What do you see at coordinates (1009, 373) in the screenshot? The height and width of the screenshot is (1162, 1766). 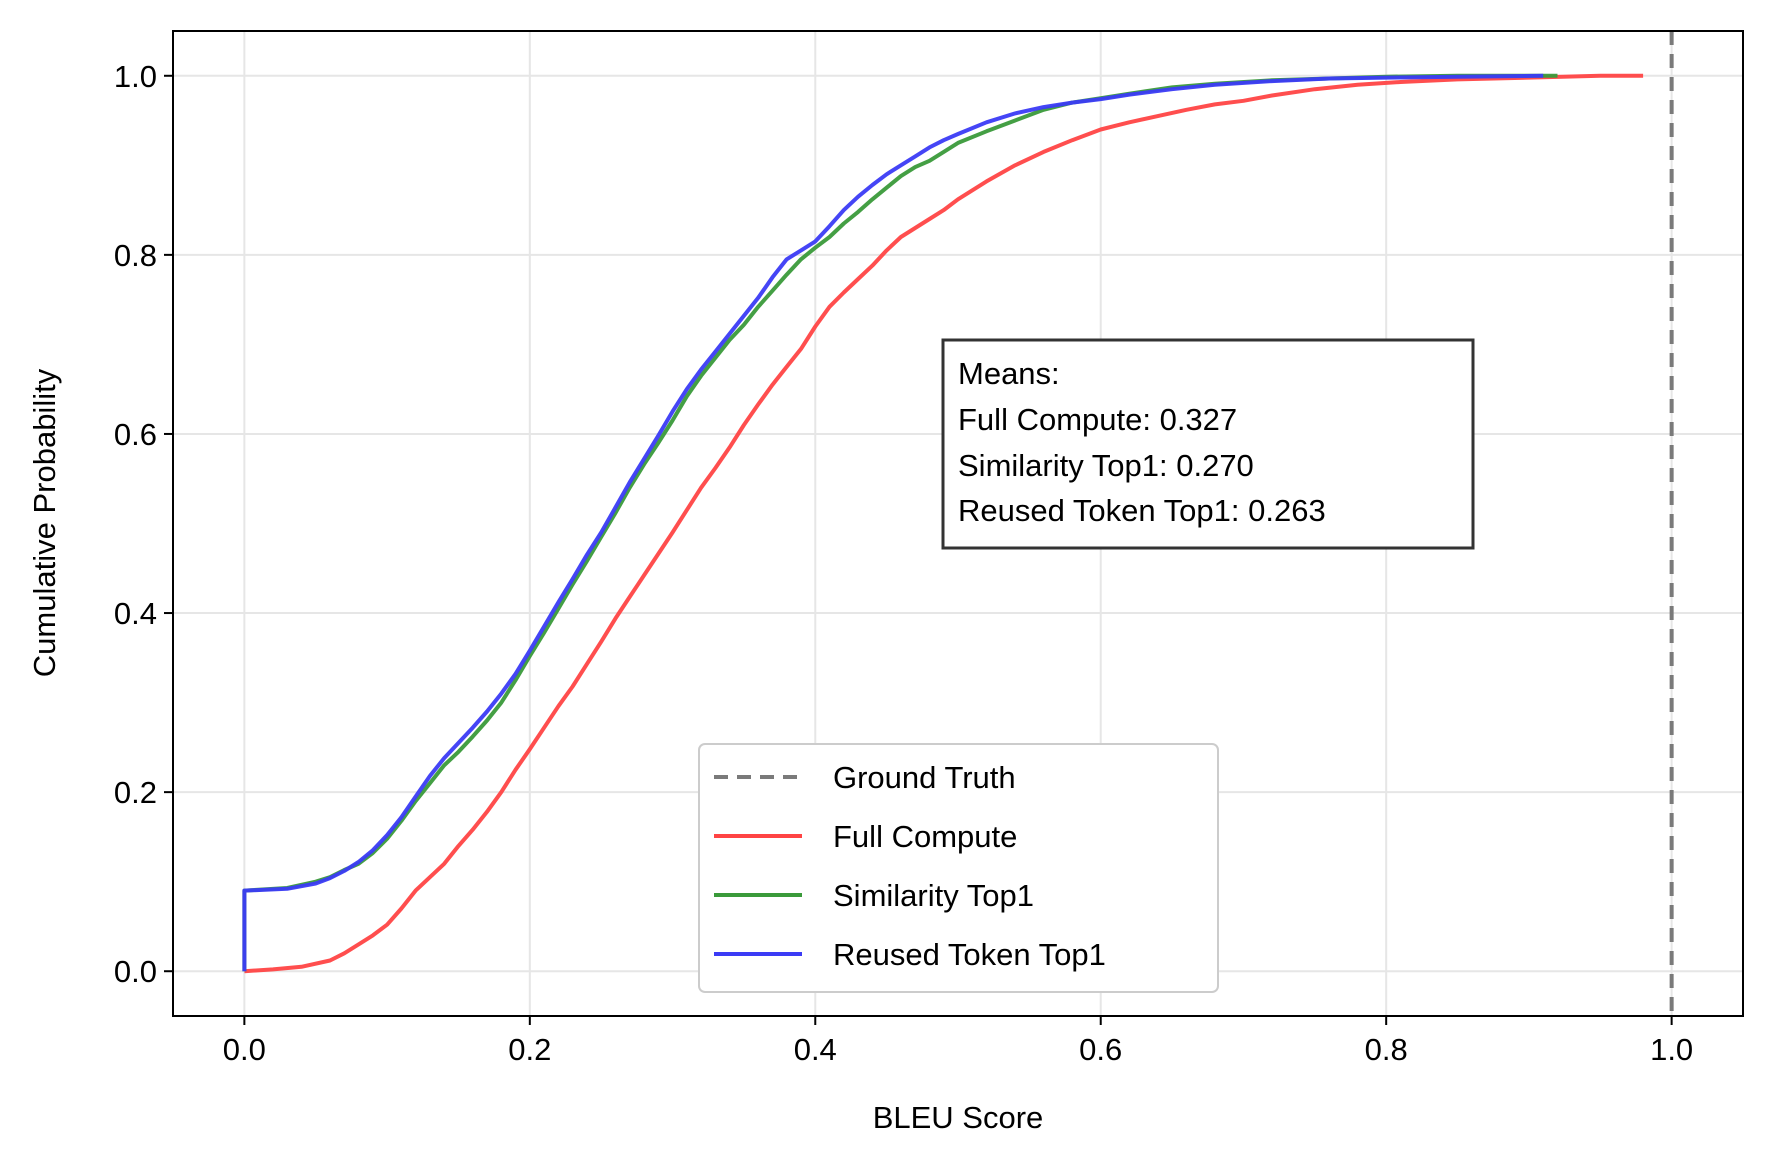 I see `means-title: Means:` at bounding box center [1009, 373].